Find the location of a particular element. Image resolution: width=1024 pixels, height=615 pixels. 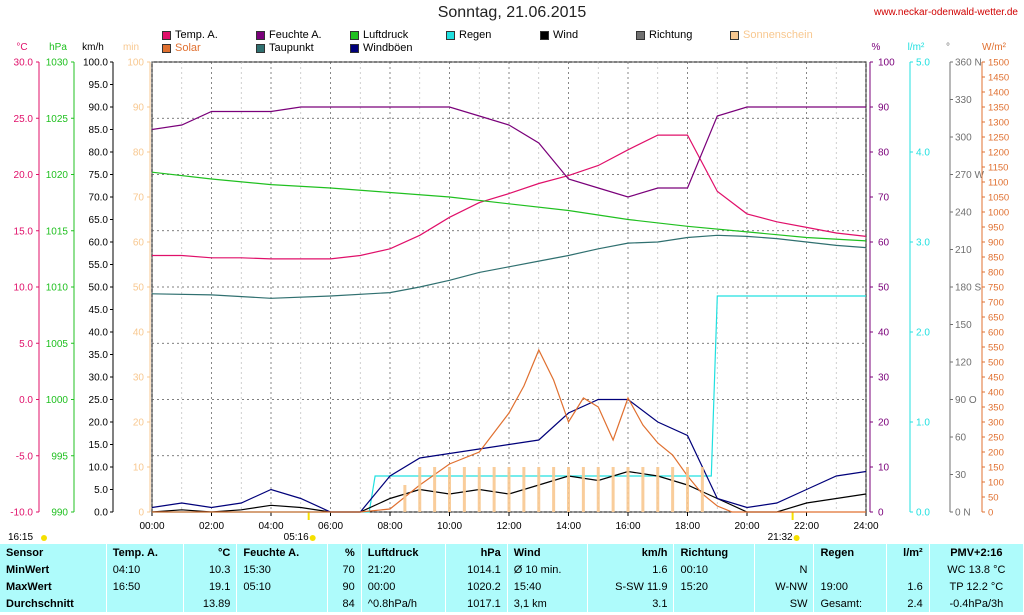

legend-item: Taupunkt is located at coordinates (285, 48).